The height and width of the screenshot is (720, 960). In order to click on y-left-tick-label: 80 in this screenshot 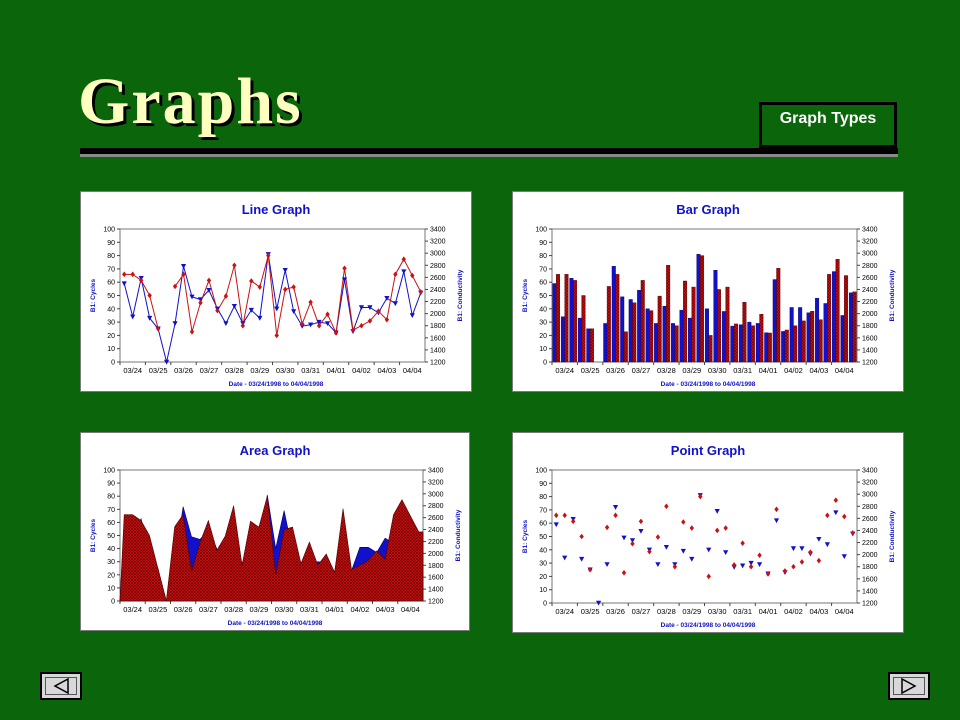, I will do `click(111, 497)`.